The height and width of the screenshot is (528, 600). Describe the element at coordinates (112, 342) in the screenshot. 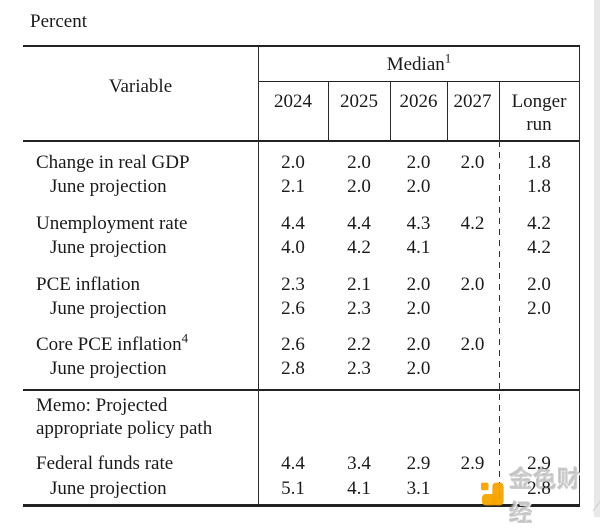

I see `row-label: Core PCE inflation4` at that location.